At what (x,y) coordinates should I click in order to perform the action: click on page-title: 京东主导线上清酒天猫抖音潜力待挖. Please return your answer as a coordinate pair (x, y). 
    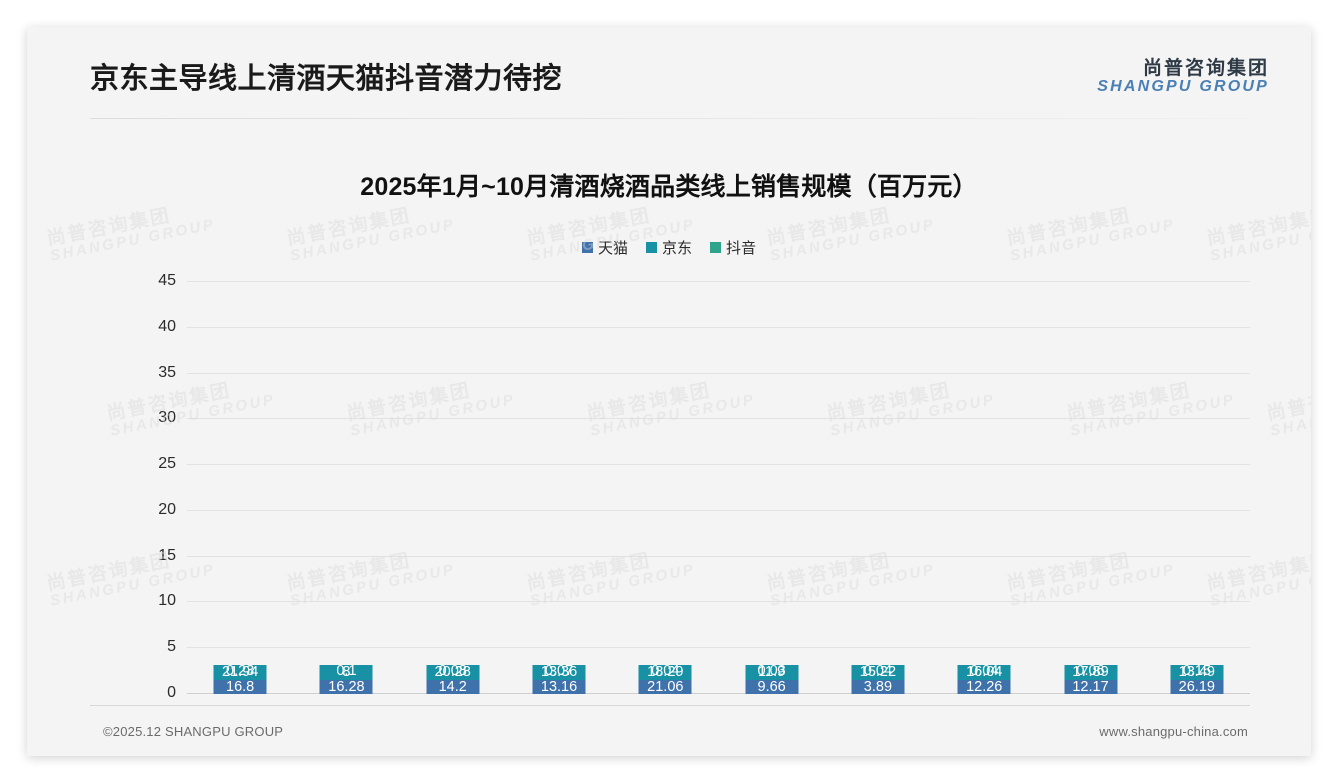
    Looking at the image, I should click on (326, 79).